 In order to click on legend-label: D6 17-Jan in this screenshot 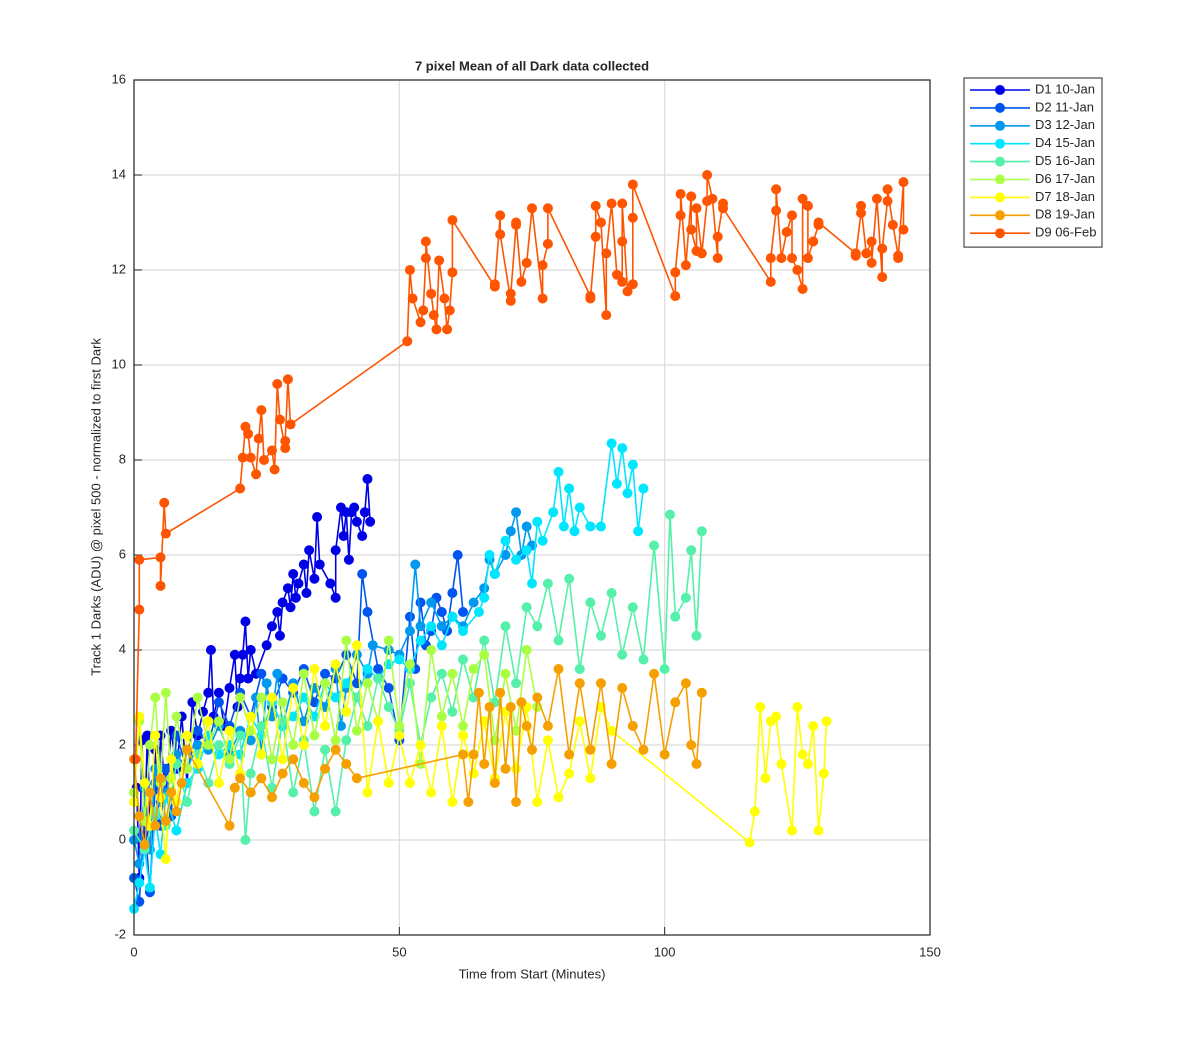, I will do `click(1065, 178)`.